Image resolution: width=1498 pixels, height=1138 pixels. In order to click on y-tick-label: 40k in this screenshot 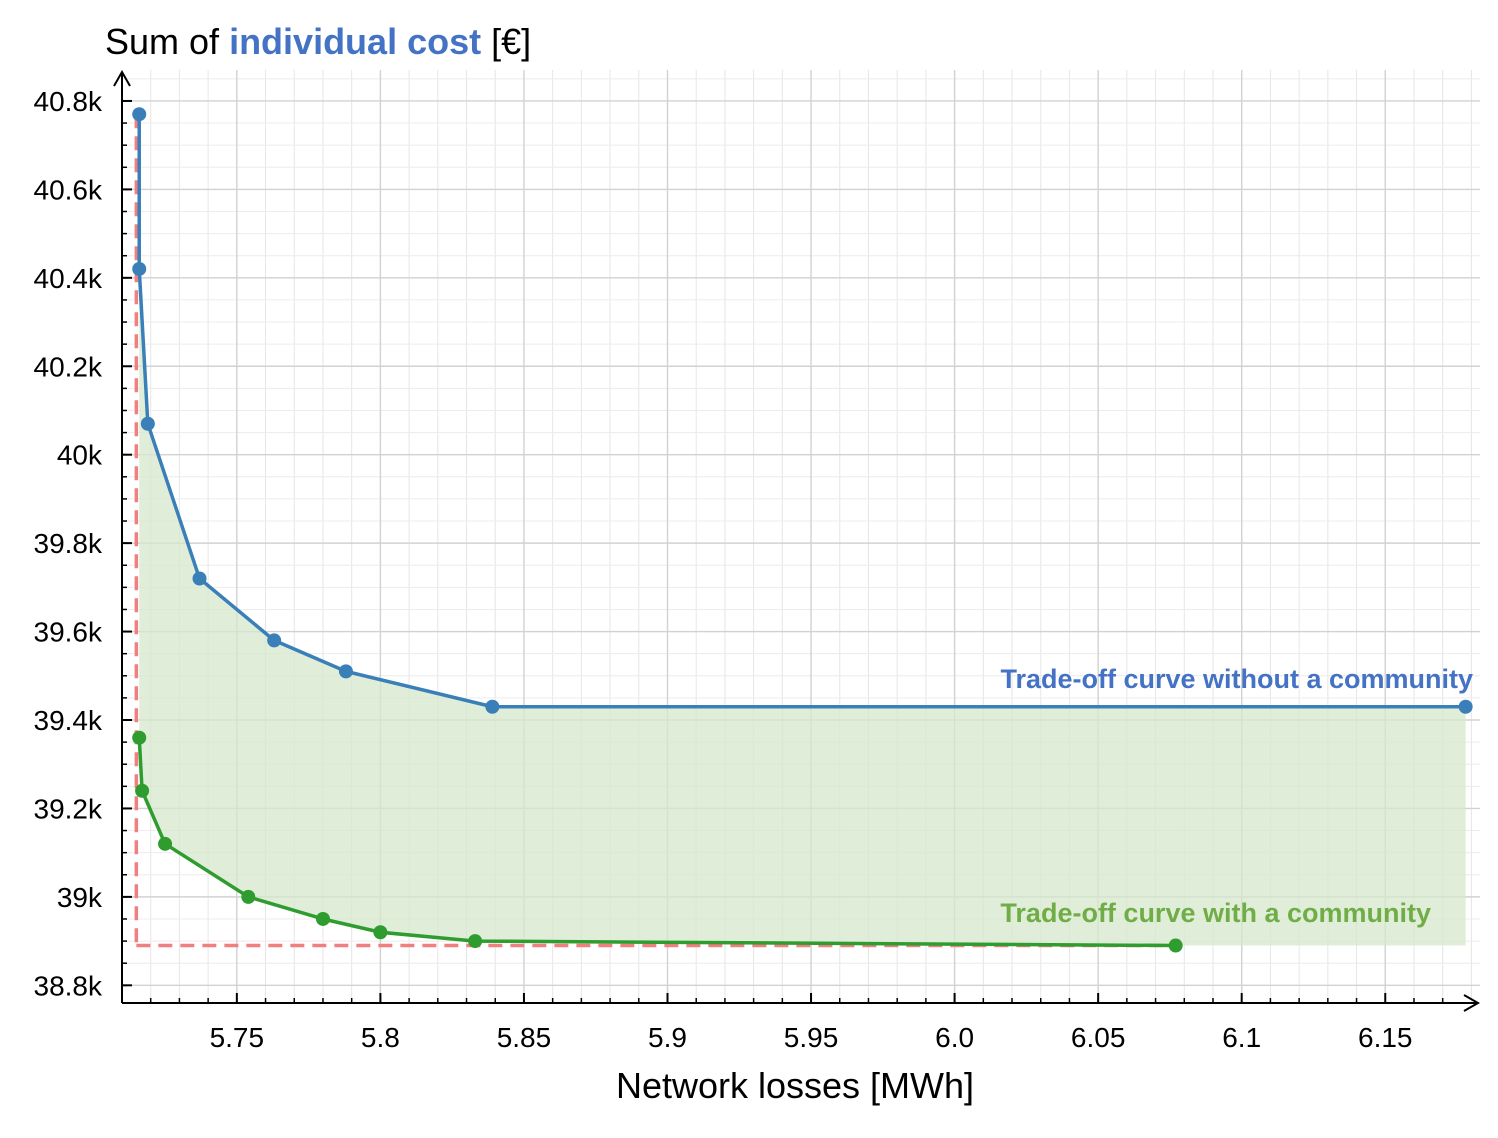, I will do `click(80, 455)`.